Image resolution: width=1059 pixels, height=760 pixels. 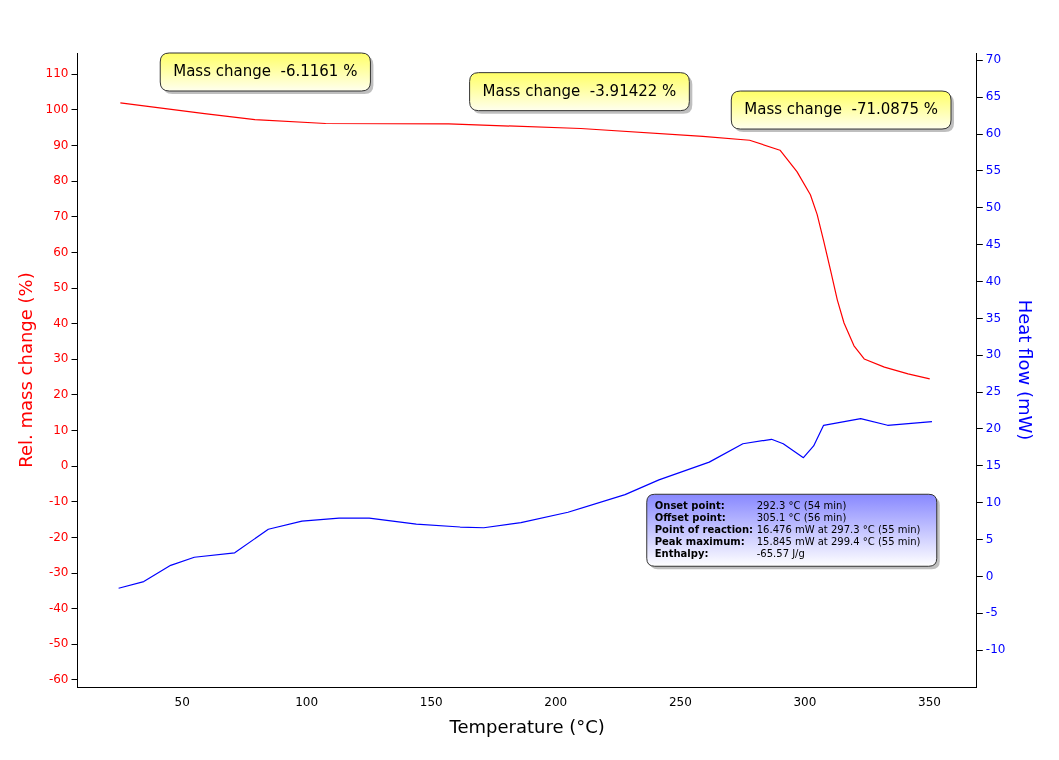 What do you see at coordinates (61, 287) in the screenshot?
I see `y-tick-label: 50` at bounding box center [61, 287].